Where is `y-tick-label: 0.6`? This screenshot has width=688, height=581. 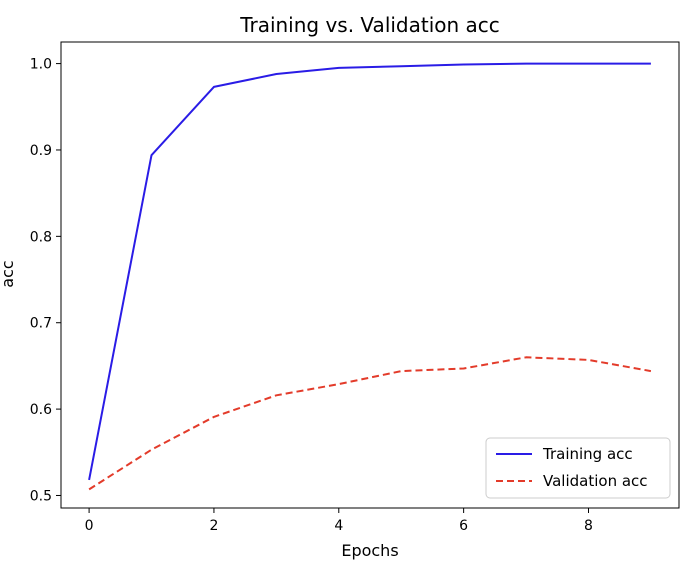 y-tick-label: 0.6 is located at coordinates (41, 410).